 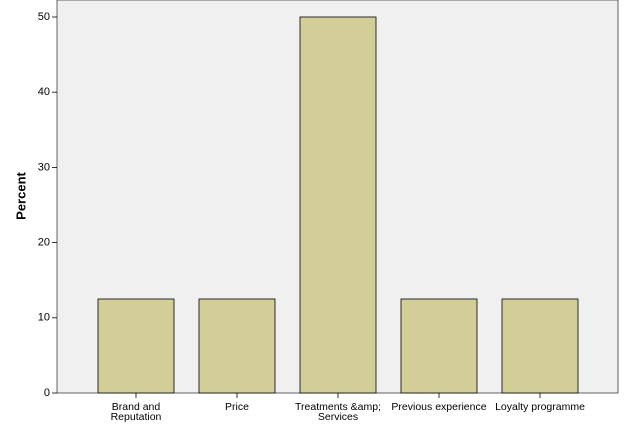 I want to click on y-axis-title: Percent, so click(x=20, y=195).